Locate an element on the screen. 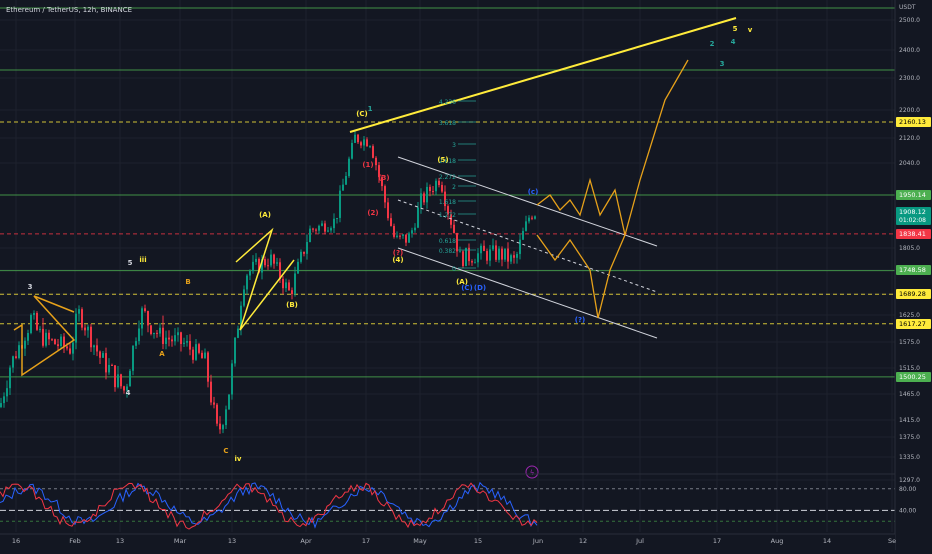  price-tag-countdown: 01:02:08 is located at coordinates (912, 220).